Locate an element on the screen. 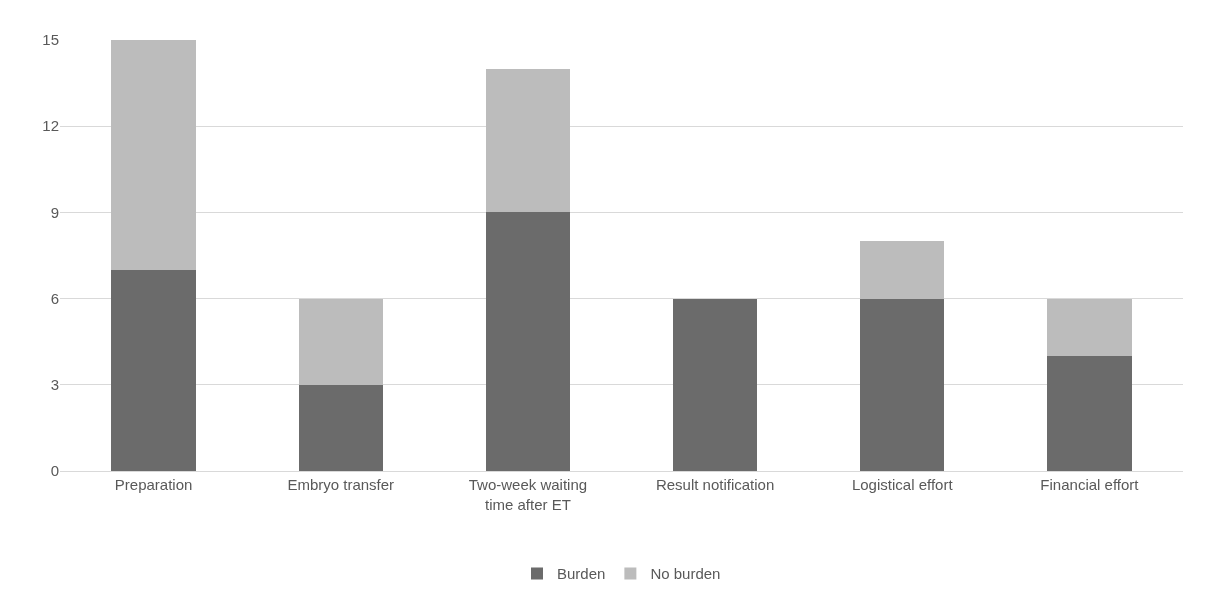  x-tick-label: Financial effort is located at coordinates (1090, 484).